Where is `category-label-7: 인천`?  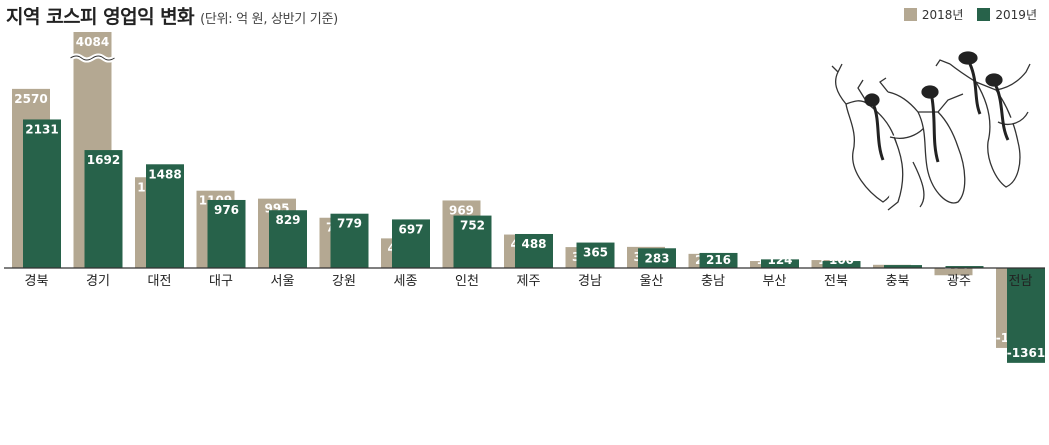 category-label-7: 인천 is located at coordinates (467, 281).